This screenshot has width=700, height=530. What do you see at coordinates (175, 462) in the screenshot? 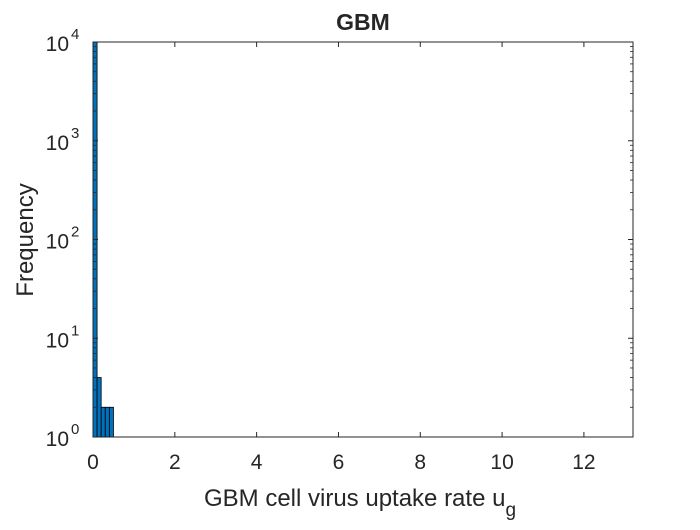
I see `x-tick-label: 2` at bounding box center [175, 462].